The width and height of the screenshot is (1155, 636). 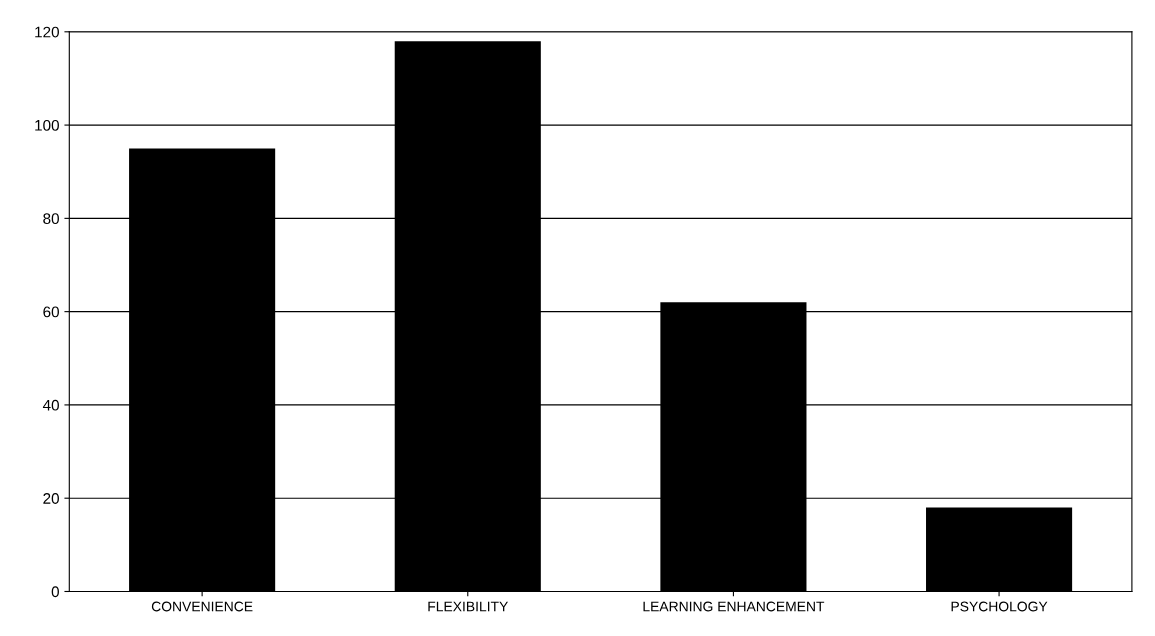 I want to click on y-tick-label: 120, so click(x=47, y=32).